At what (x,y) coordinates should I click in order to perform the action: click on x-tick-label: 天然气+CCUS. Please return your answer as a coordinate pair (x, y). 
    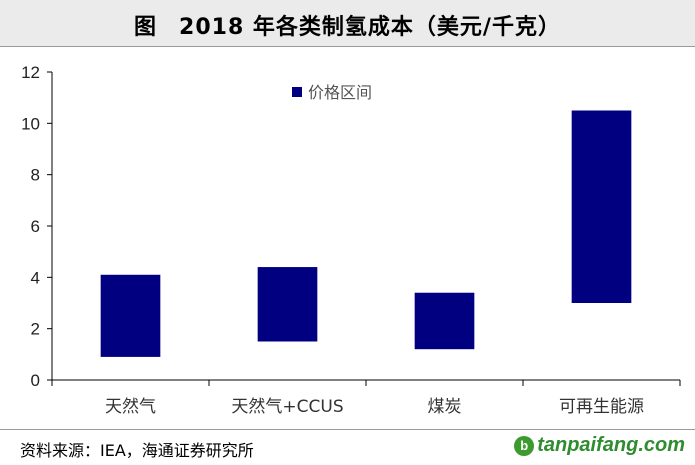
    Looking at the image, I should click on (287, 407).